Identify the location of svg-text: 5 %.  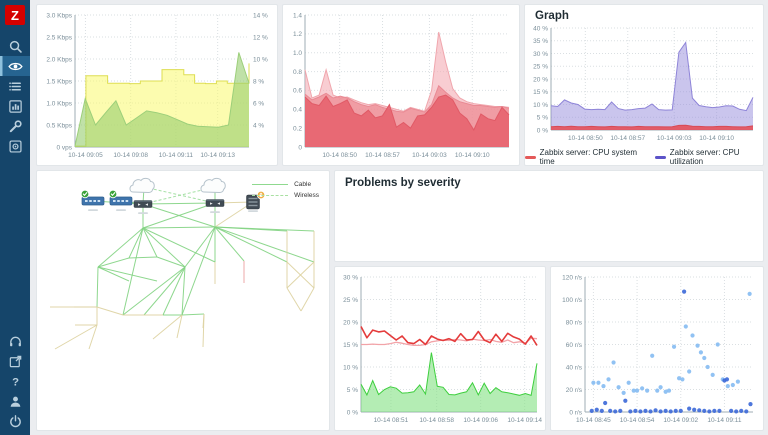
(352, 390).